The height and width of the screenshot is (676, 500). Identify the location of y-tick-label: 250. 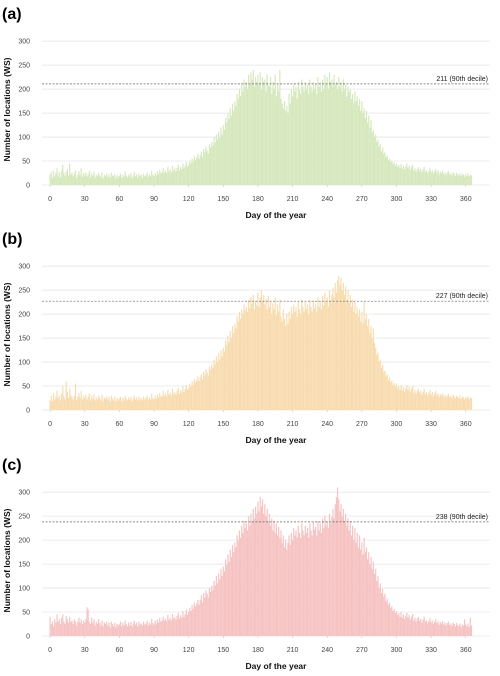
(24, 291).